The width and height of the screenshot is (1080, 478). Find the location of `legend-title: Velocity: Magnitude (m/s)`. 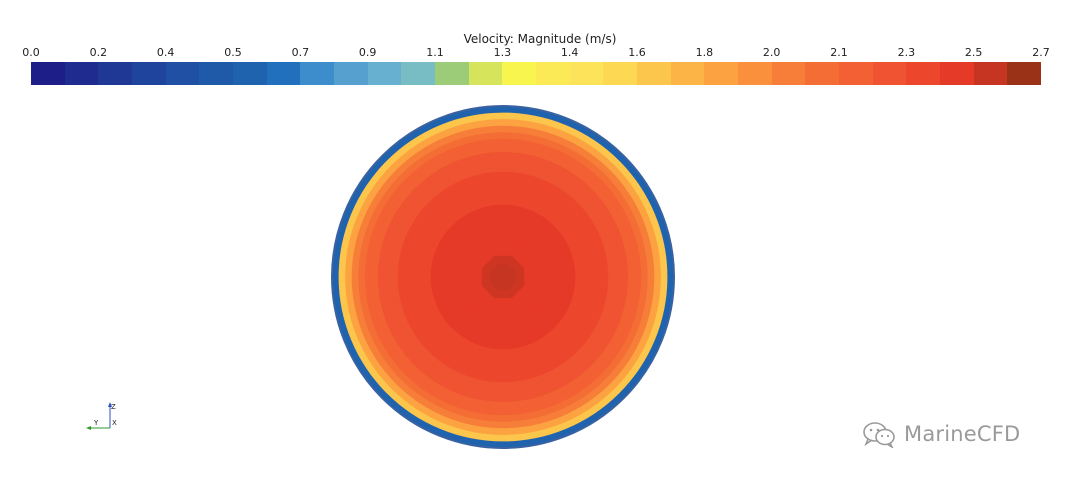

legend-title: Velocity: Magnitude (m/s) is located at coordinates (540, 39).